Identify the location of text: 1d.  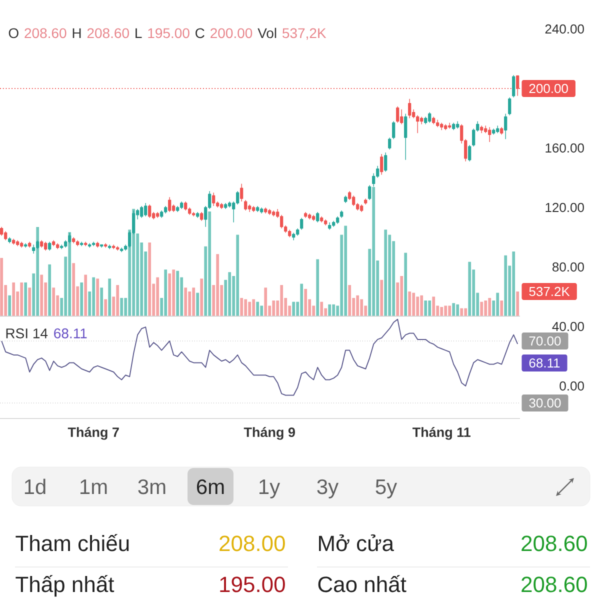
(35, 486).